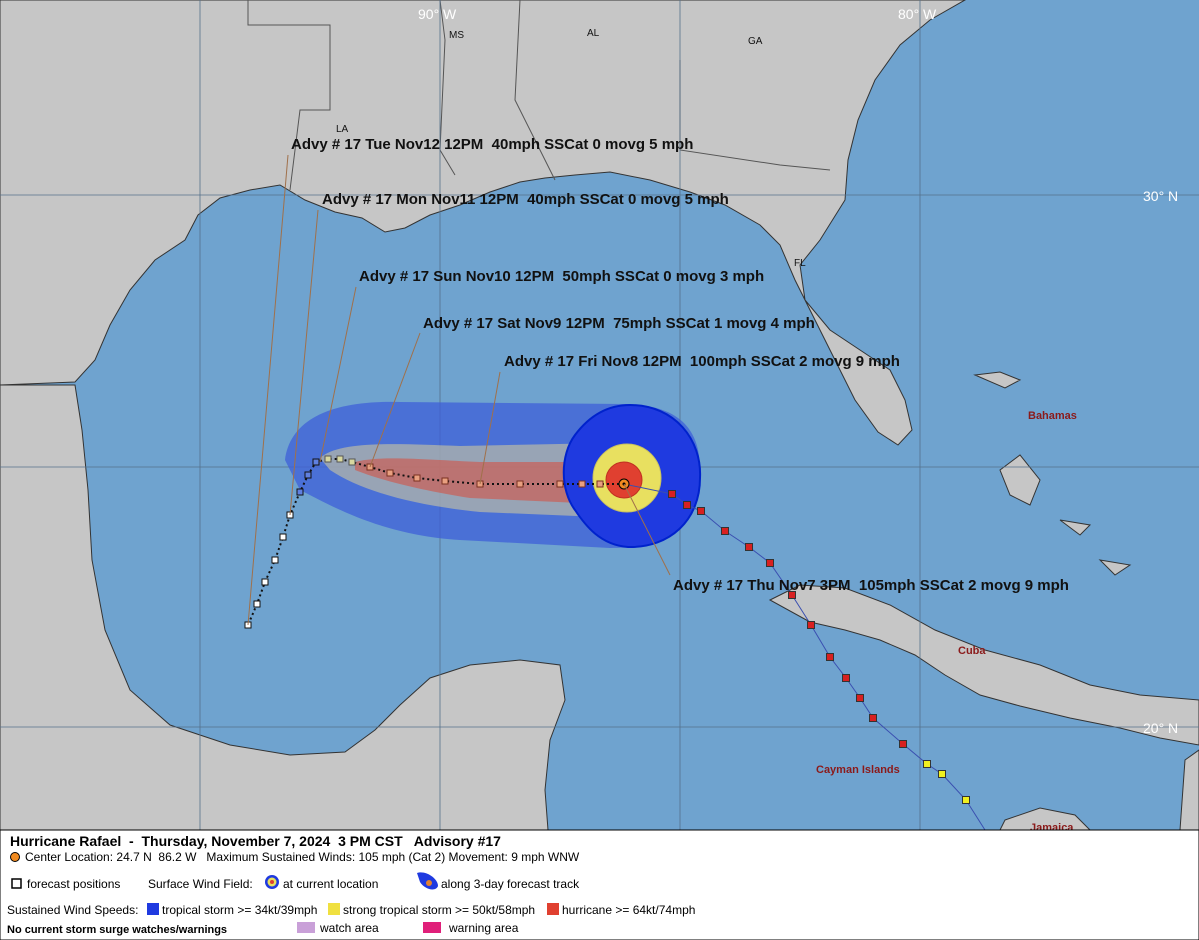 The width and height of the screenshot is (1199, 940). Describe the element at coordinates (437, 14) in the screenshot. I see `lon-label: 90° W` at that location.